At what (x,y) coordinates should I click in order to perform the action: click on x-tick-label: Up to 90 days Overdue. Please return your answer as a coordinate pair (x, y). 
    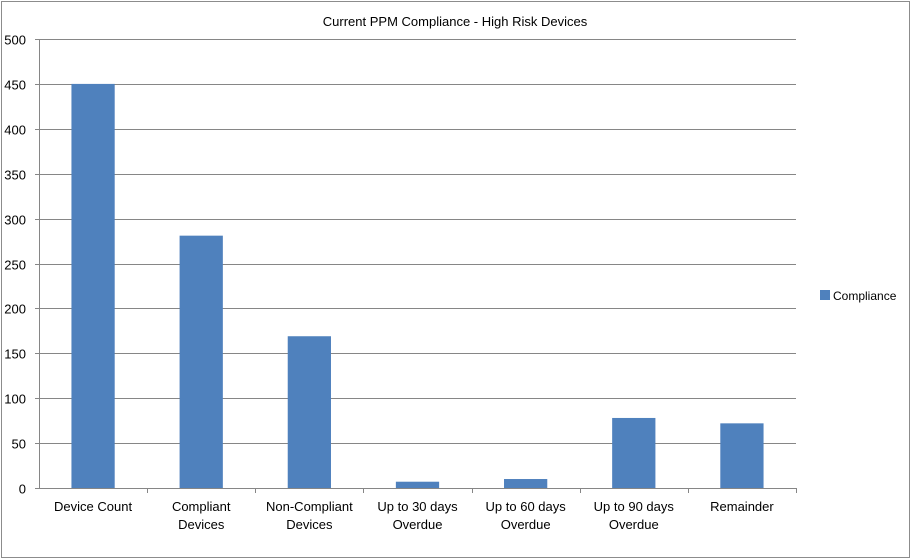
    Looking at the image, I should click on (634, 515).